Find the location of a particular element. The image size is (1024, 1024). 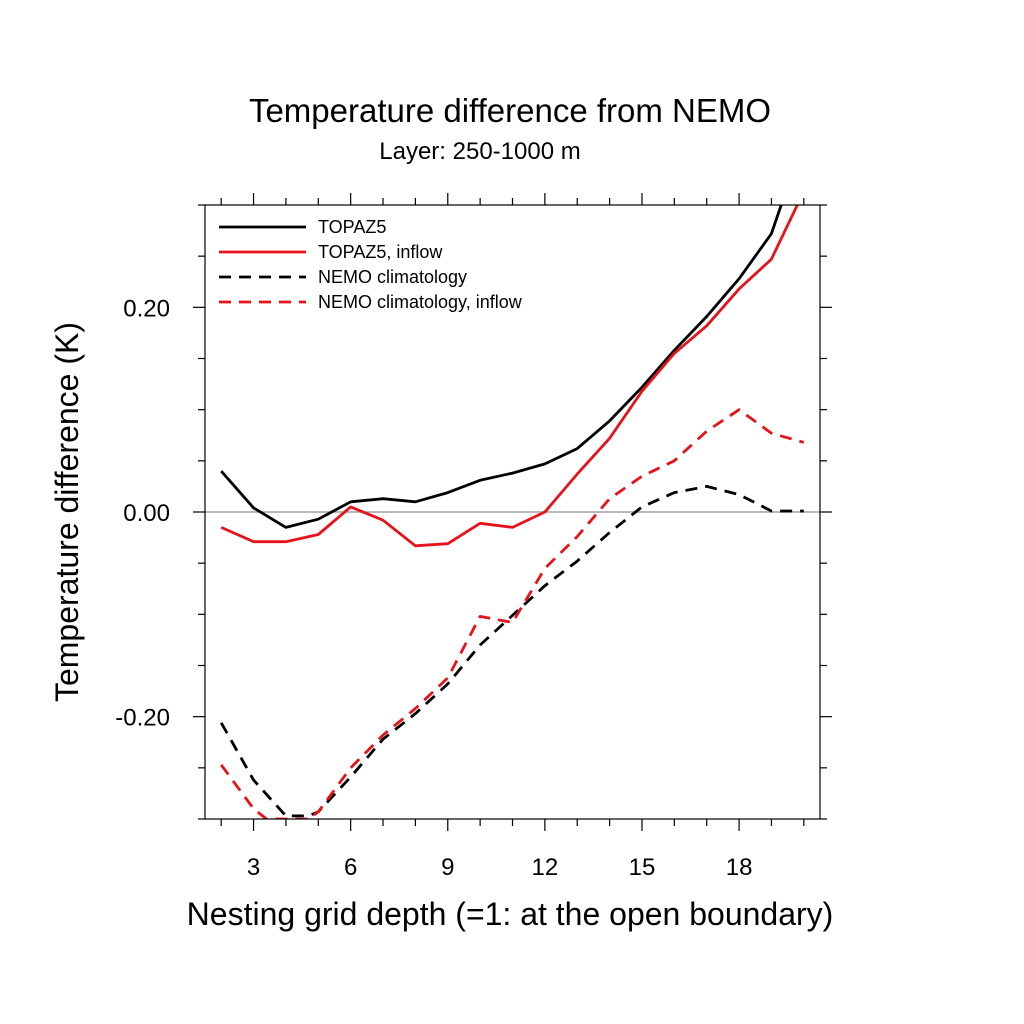

chart-subtitle: Layer: 250-1000 m is located at coordinates (479, 151).